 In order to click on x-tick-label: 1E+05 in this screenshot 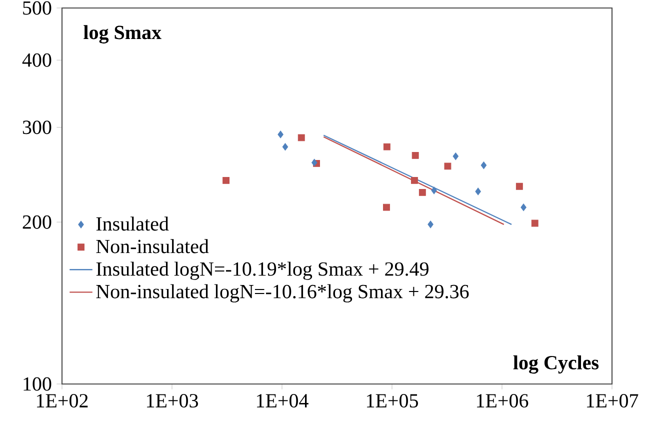, I will do `click(392, 401)`.